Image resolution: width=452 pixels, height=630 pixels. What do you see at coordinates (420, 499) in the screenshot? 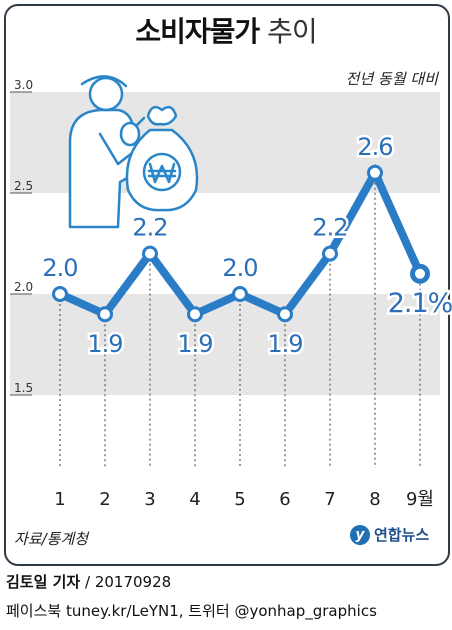
I see `x-tick-label-8: 9월` at bounding box center [420, 499].